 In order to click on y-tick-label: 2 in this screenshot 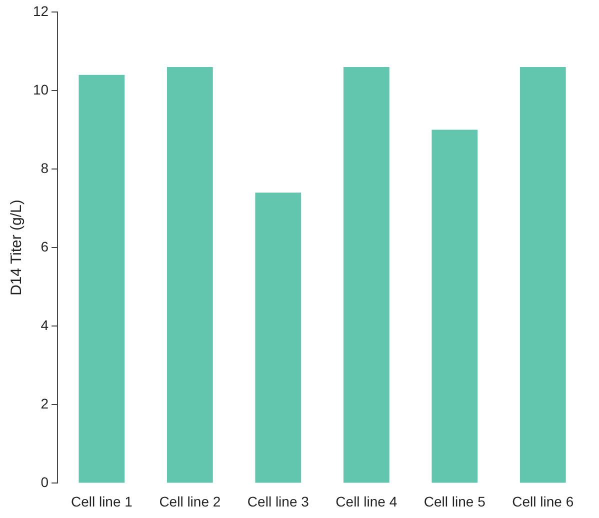, I will do `click(44, 404)`.